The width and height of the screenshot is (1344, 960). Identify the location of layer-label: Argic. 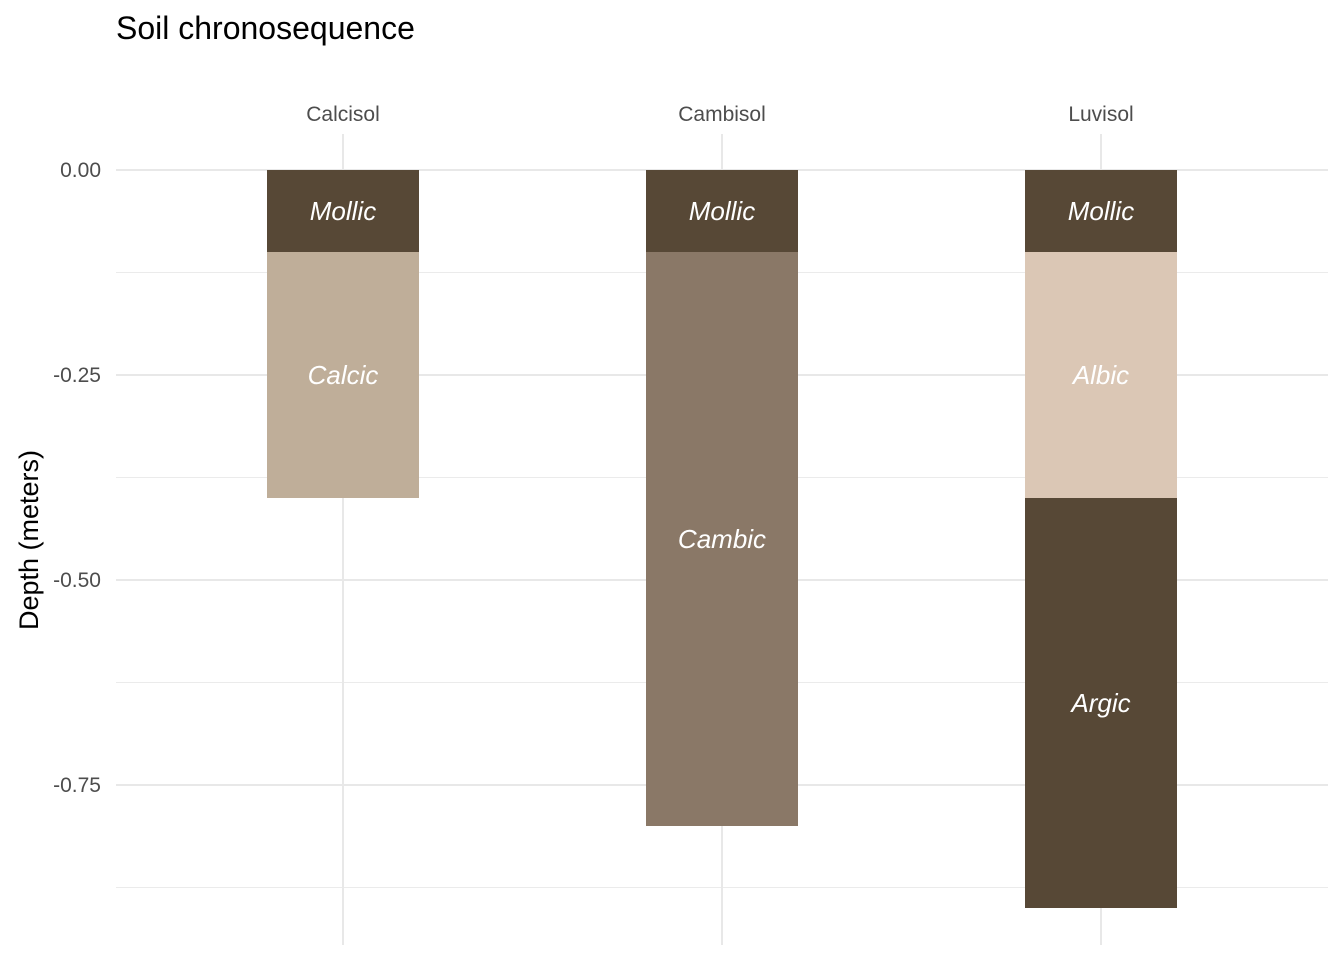
(1099, 703).